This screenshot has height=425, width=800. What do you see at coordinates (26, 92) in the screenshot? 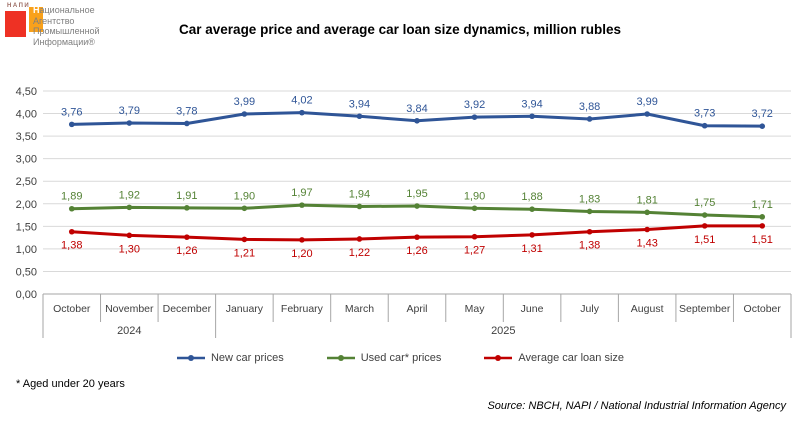
I see `svg-text: 4,50` at bounding box center [26, 92].